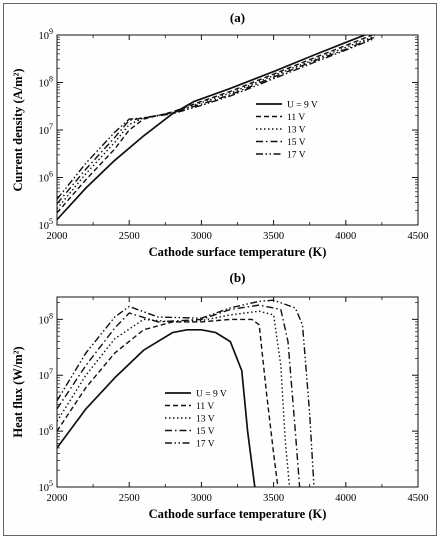 Image resolution: width=442 pixels, height=541 pixels. Describe the element at coordinates (18, 130) in the screenshot. I see `y-axis-title: Current density (A/m²)` at that location.